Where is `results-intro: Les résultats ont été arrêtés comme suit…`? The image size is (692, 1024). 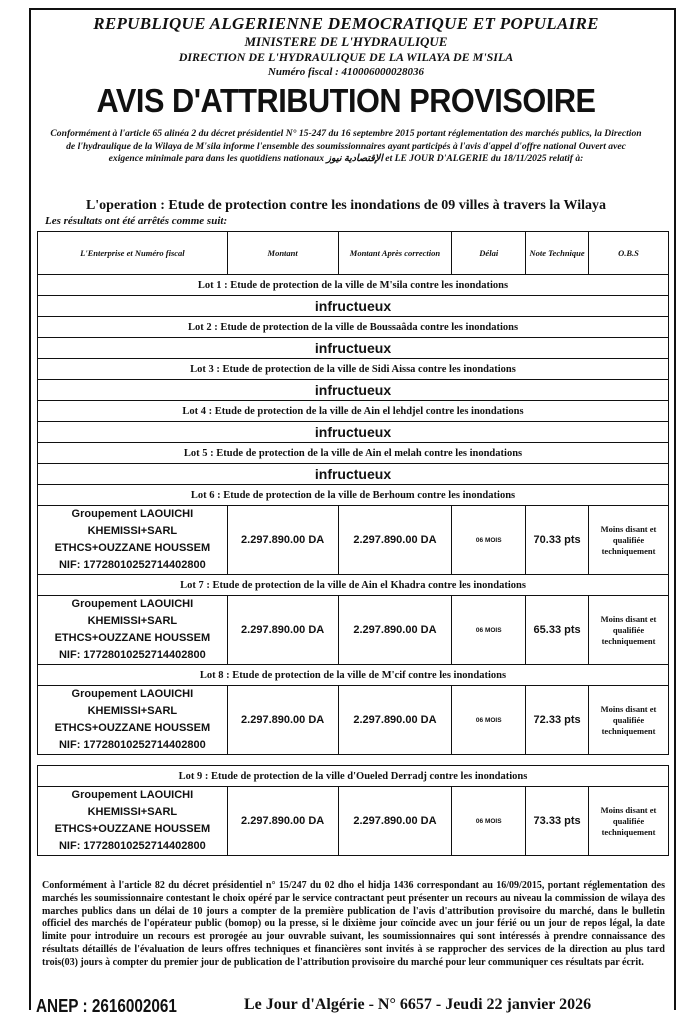
results-intro: Les résultats ont été arrêtés comme suit… is located at coordinates (136, 221).